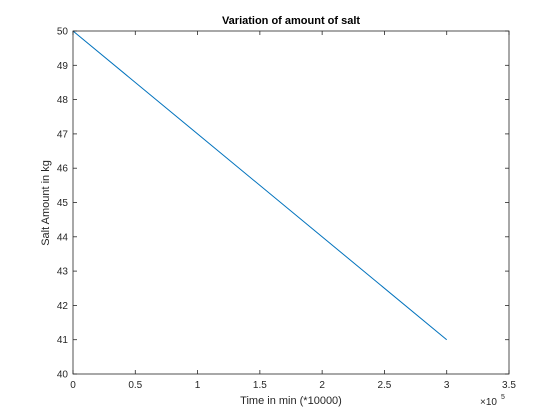 The width and height of the screenshot is (560, 420). Describe the element at coordinates (291, 21) in the screenshot. I see `chart-title: Variation of amount of salt` at that location.